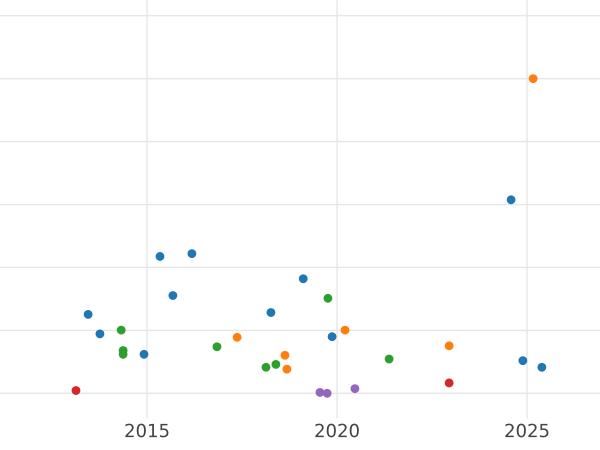 This screenshot has height=450, width=600. What do you see at coordinates (526, 431) in the screenshot?
I see `x-tick-label: 2025` at bounding box center [526, 431].